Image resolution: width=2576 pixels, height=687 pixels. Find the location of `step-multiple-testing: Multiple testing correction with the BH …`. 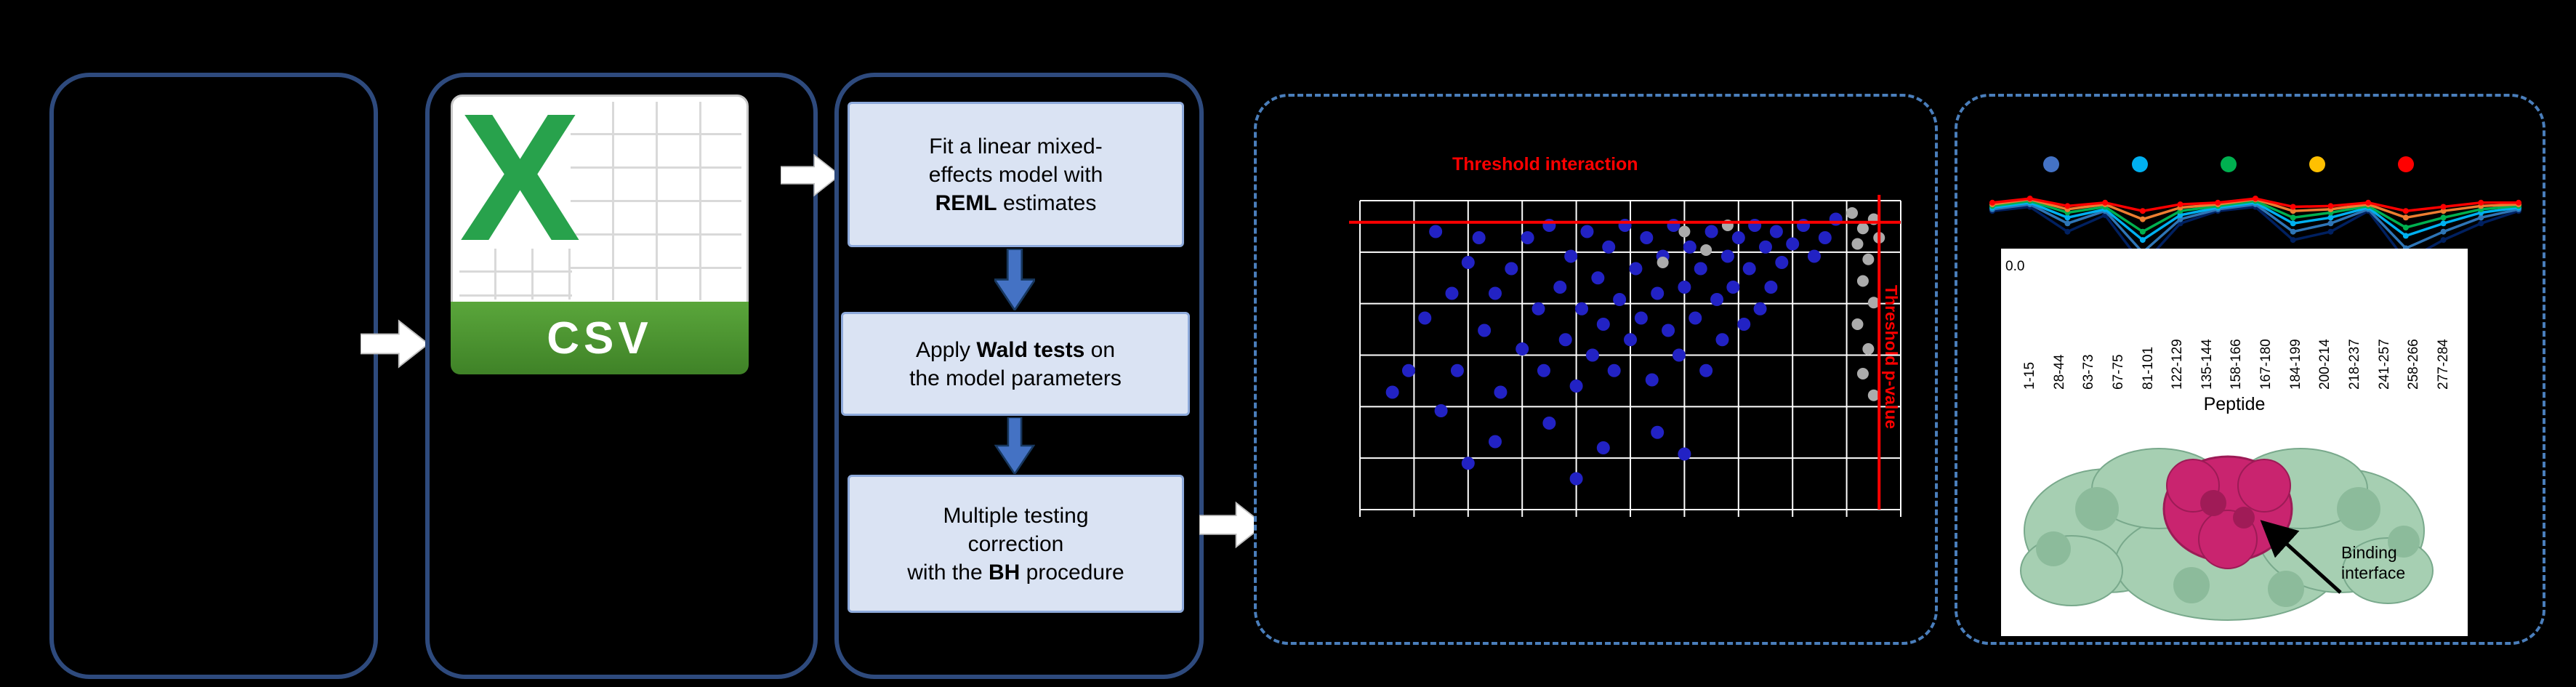

step-multiple-testing: Multiple testing correction with the BH … is located at coordinates (1016, 544).